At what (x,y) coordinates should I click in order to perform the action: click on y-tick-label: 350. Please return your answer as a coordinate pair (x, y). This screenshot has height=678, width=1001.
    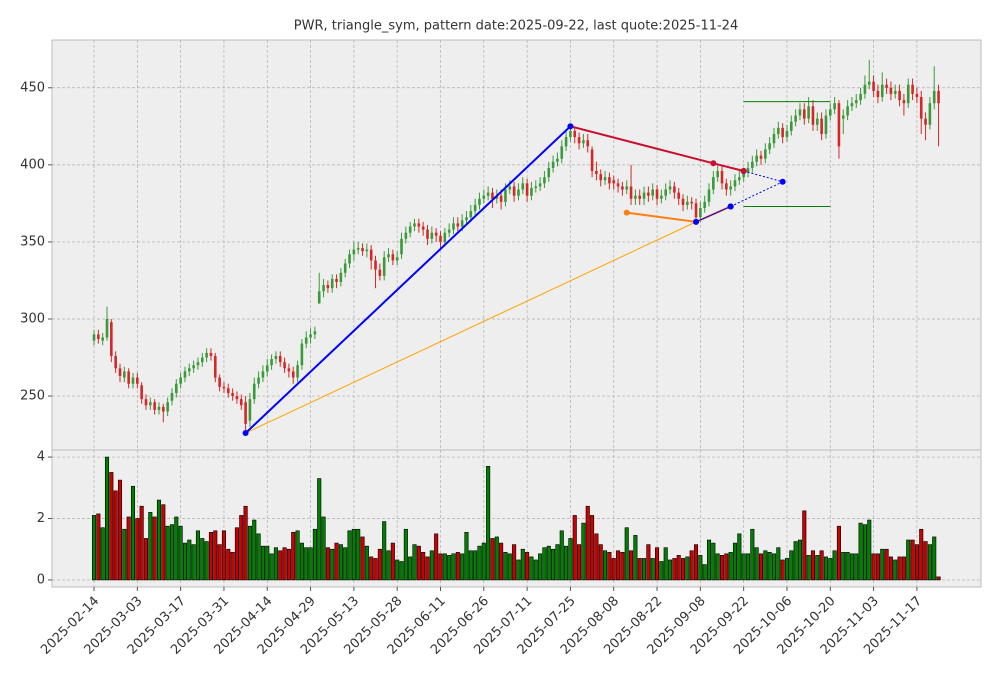
    Looking at the image, I should click on (32, 241).